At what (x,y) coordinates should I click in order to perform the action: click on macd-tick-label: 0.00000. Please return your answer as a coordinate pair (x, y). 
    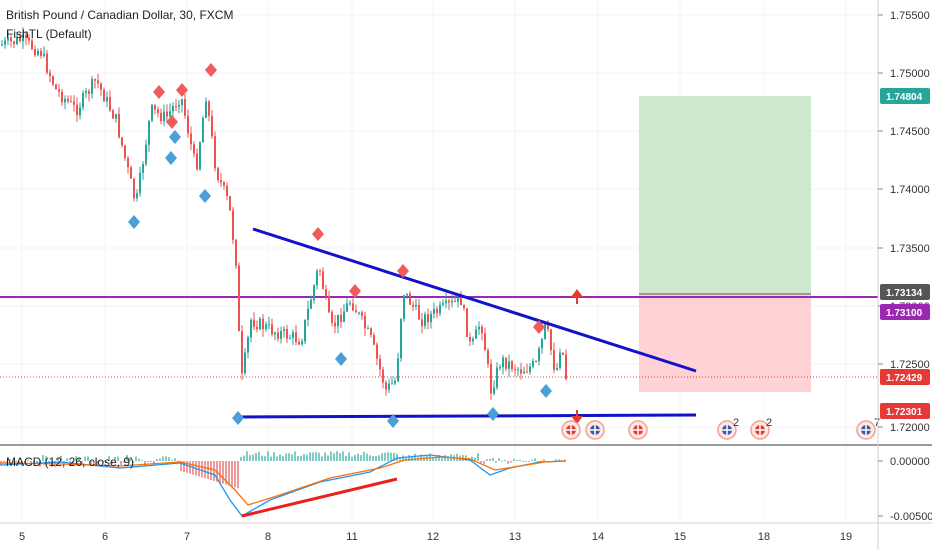
    Looking at the image, I should click on (910, 462).